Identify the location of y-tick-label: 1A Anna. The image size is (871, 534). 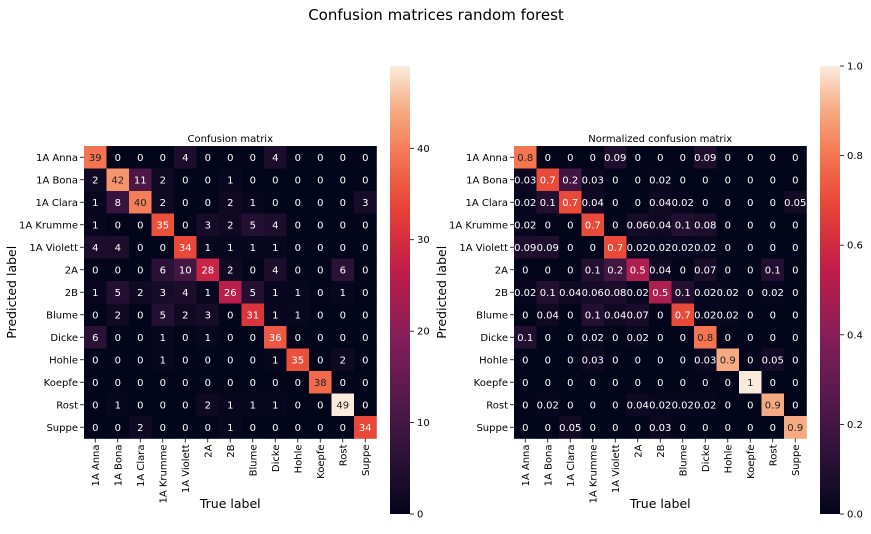
(57, 158).